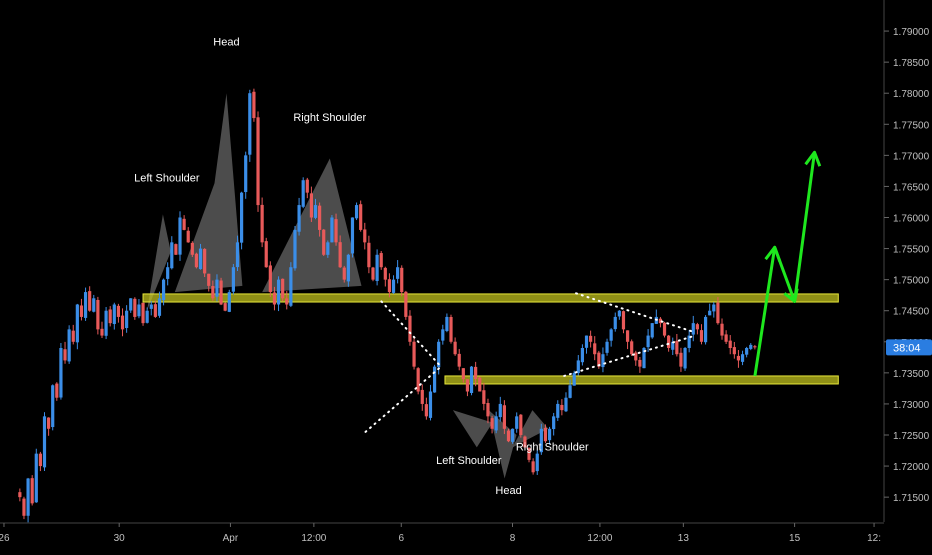 The image size is (932, 555). What do you see at coordinates (469, 461) in the screenshot?
I see `annotation-label: Left Shoulder` at bounding box center [469, 461].